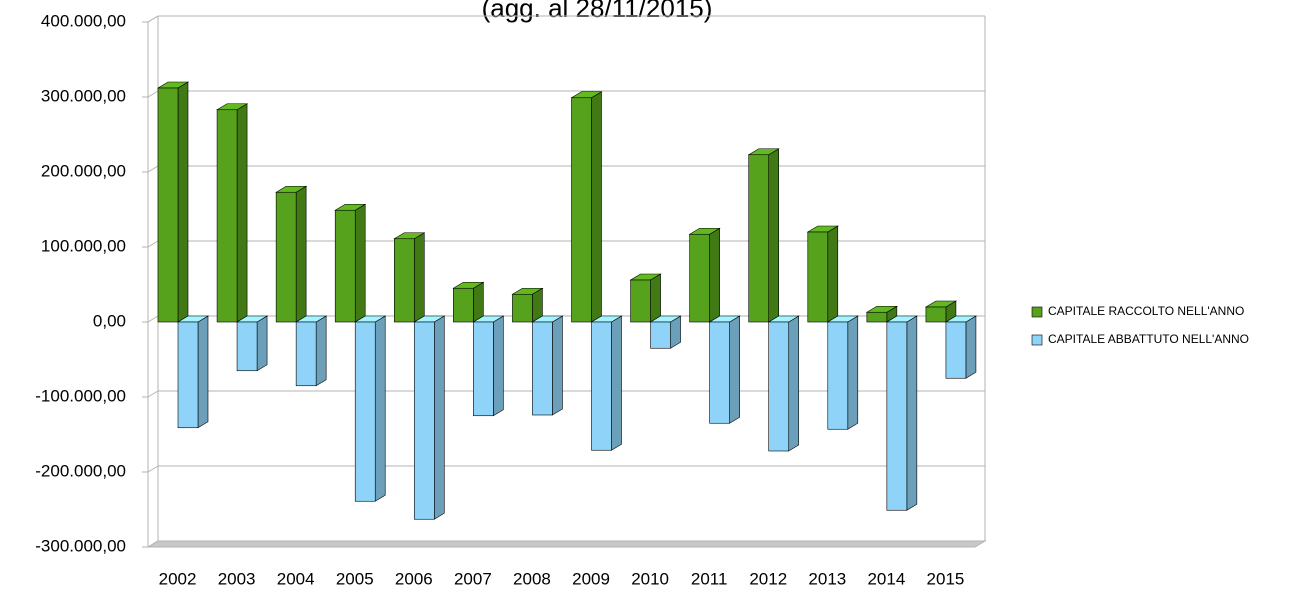  What do you see at coordinates (83, 170) in the screenshot?
I see `y-tick-label: 200.000,00` at bounding box center [83, 170].